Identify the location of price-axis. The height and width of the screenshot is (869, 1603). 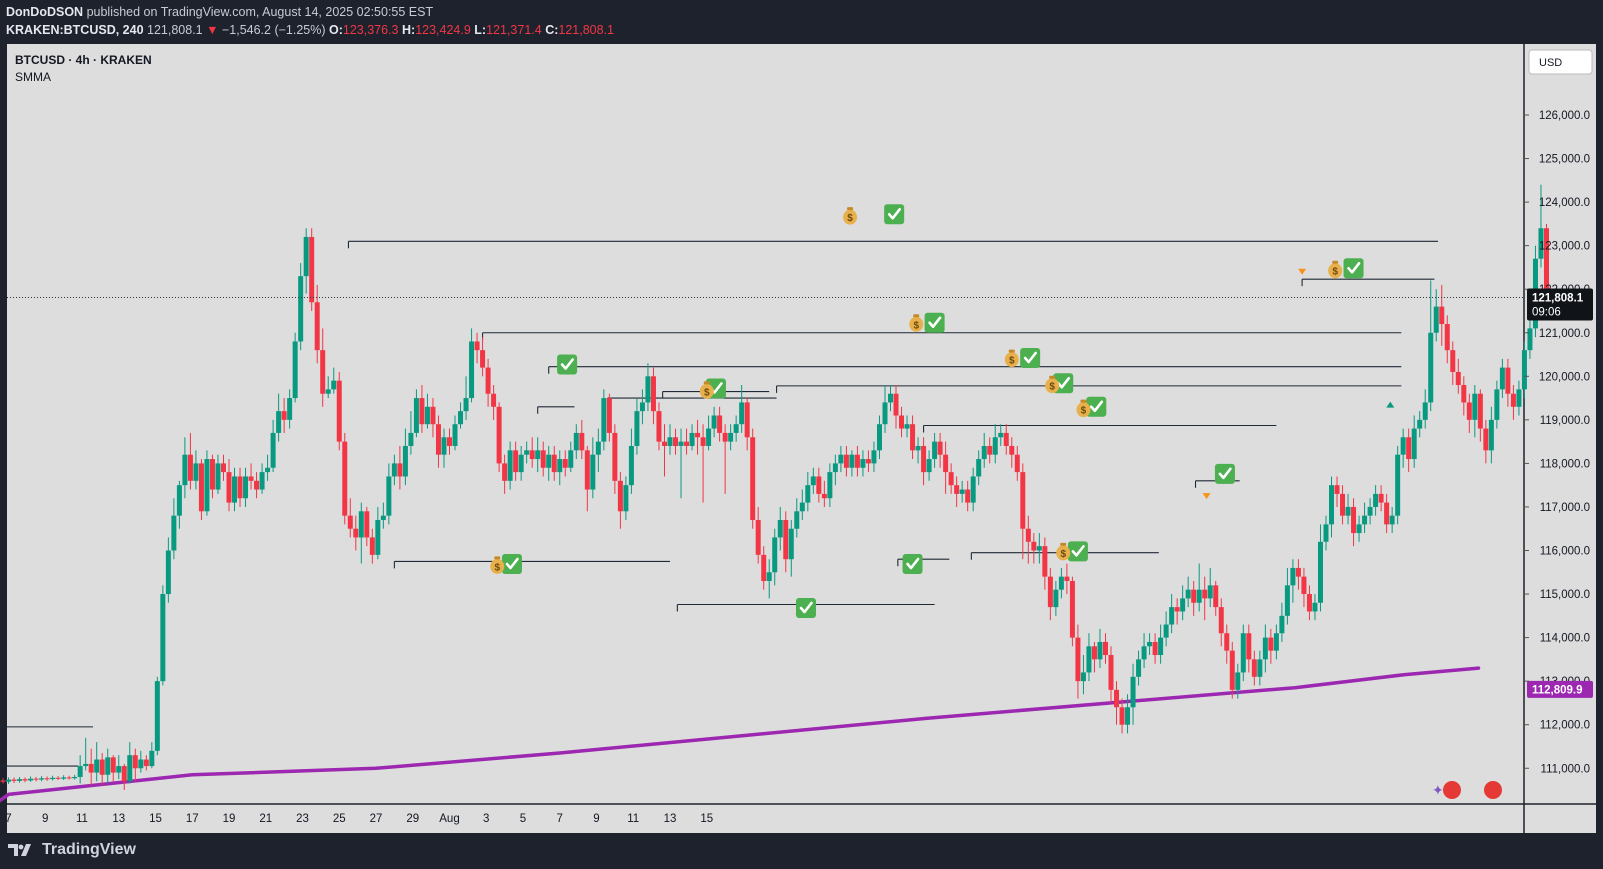
(1560, 424).